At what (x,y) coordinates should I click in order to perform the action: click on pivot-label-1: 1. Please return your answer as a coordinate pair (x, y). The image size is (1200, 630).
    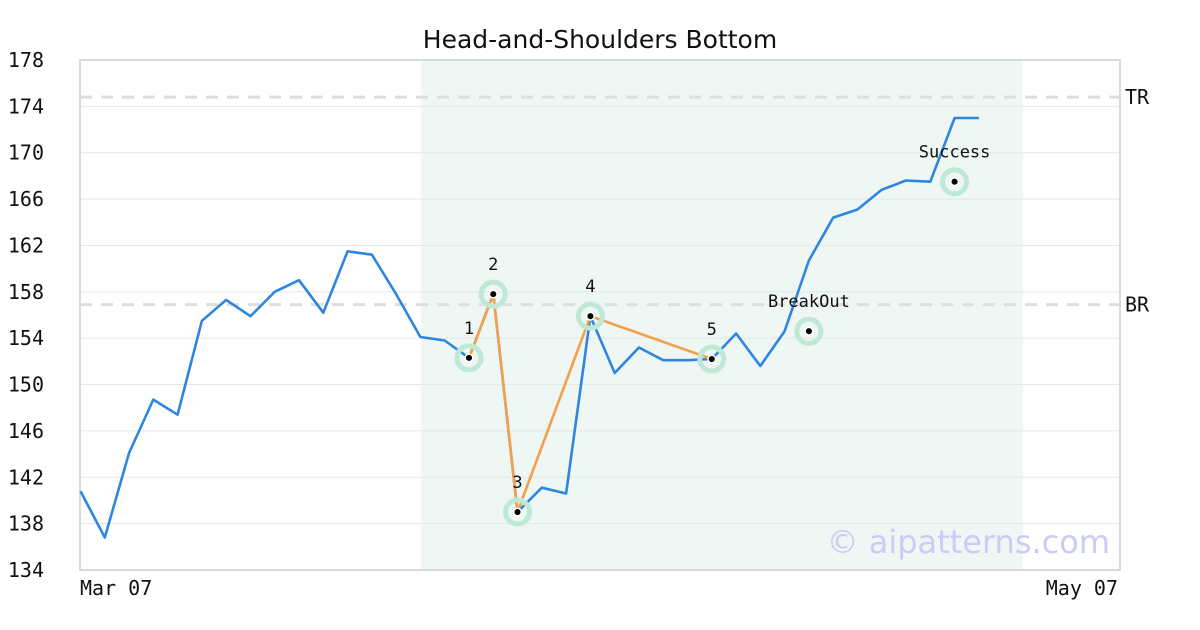
    Looking at the image, I should click on (469, 329).